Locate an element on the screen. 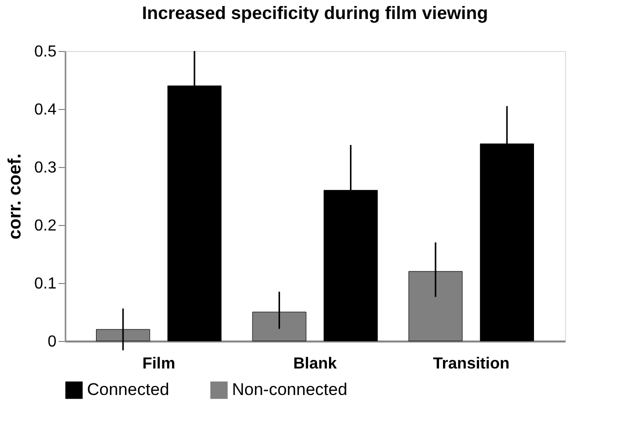 The height and width of the screenshot is (437, 621). y-tick-label: 0 is located at coordinates (52, 342).